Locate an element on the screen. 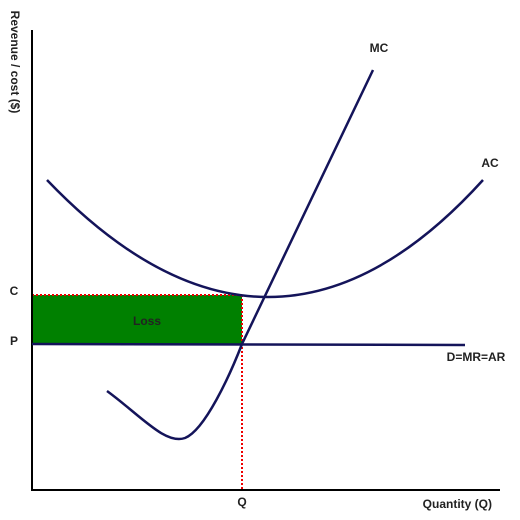 This screenshot has width=520, height=520. demand-curve is located at coordinates (248, 344).